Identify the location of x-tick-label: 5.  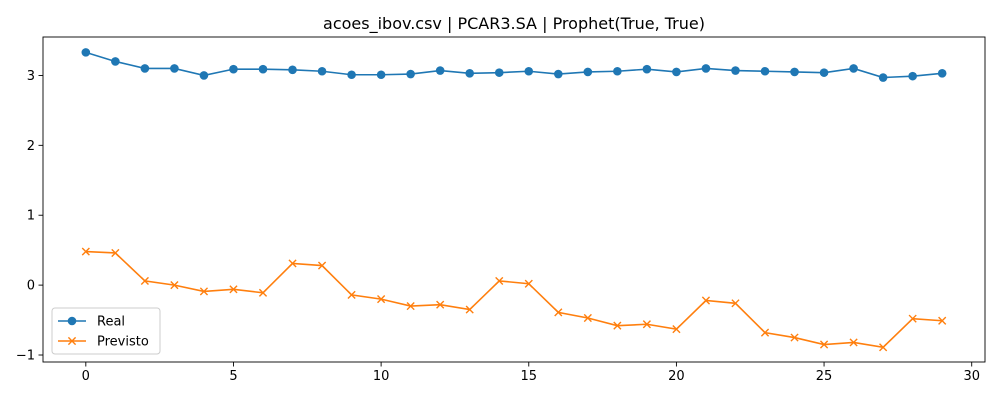
(233, 376).